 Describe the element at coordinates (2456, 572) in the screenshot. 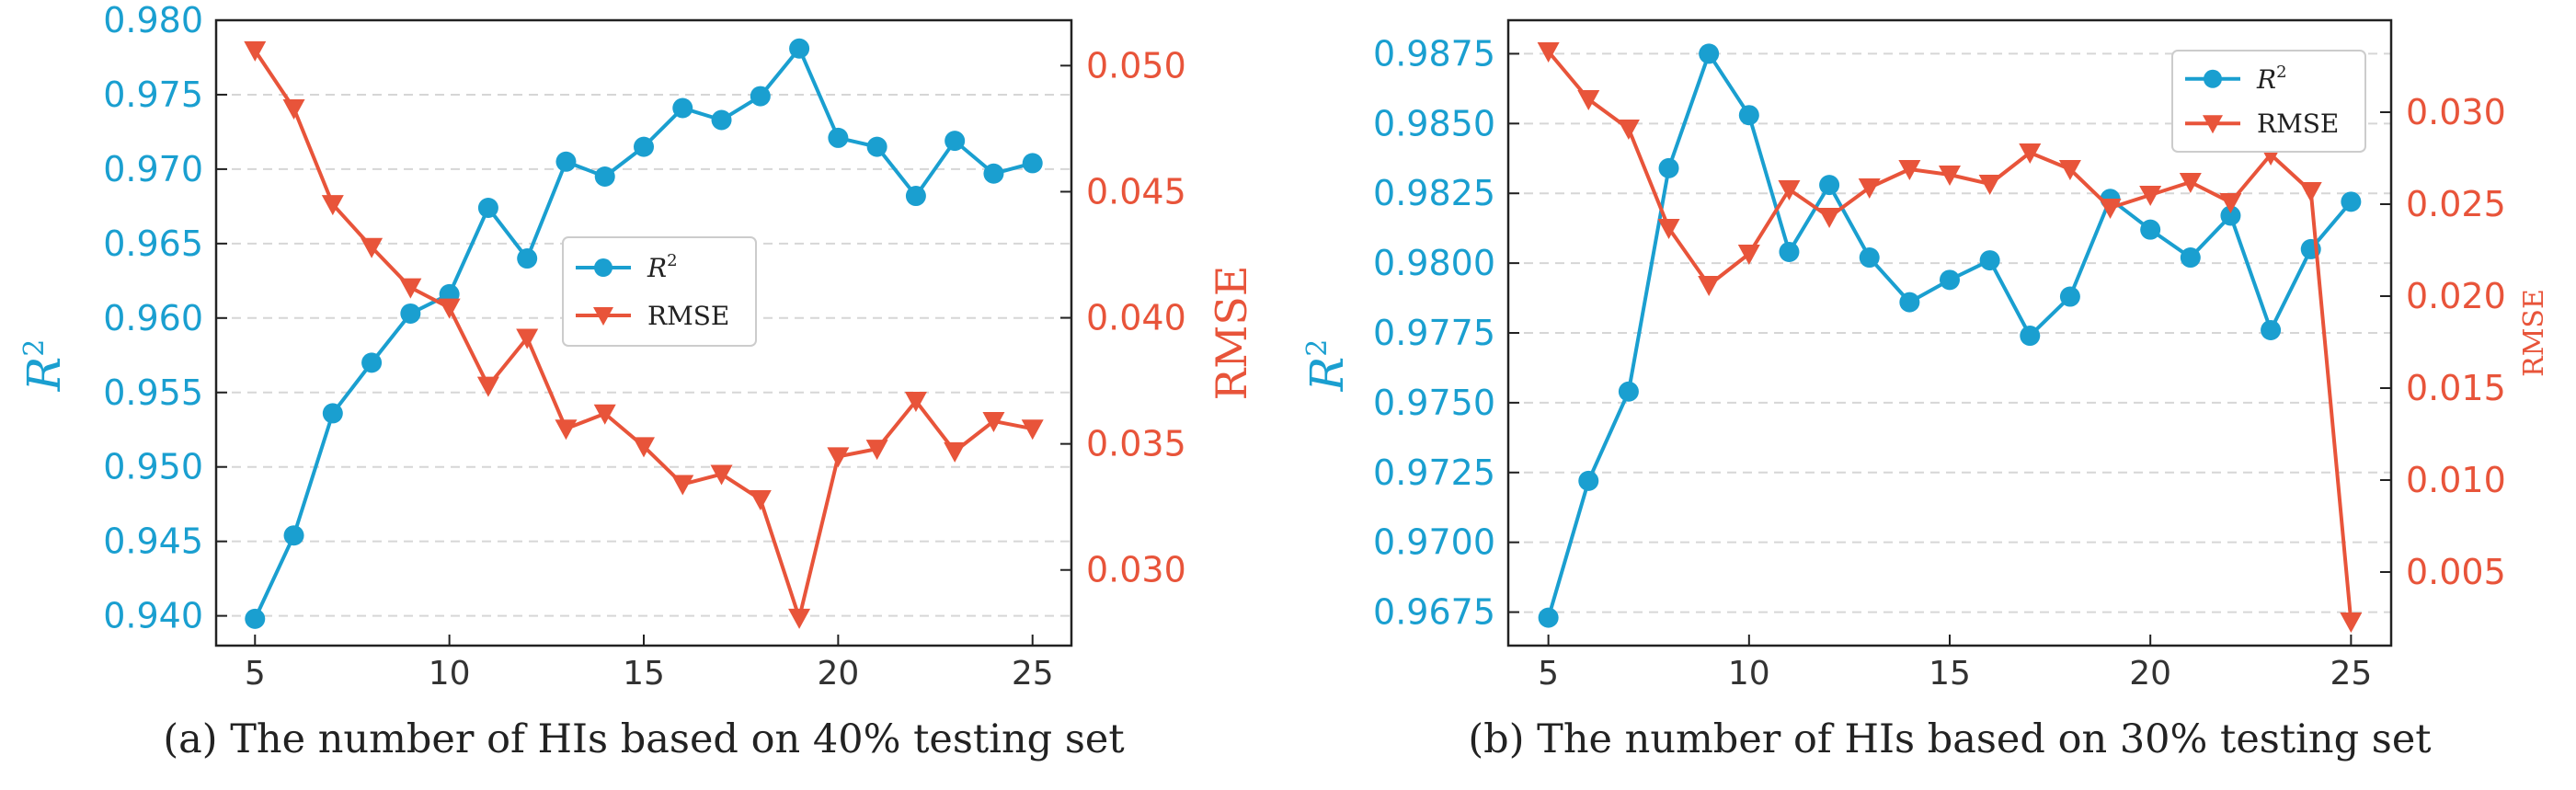

I see `right-tick-label: 0.005` at that location.